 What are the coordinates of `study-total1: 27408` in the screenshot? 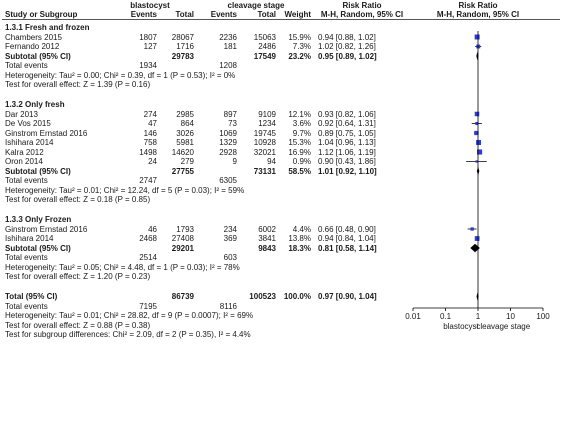 It's located at (182, 238).